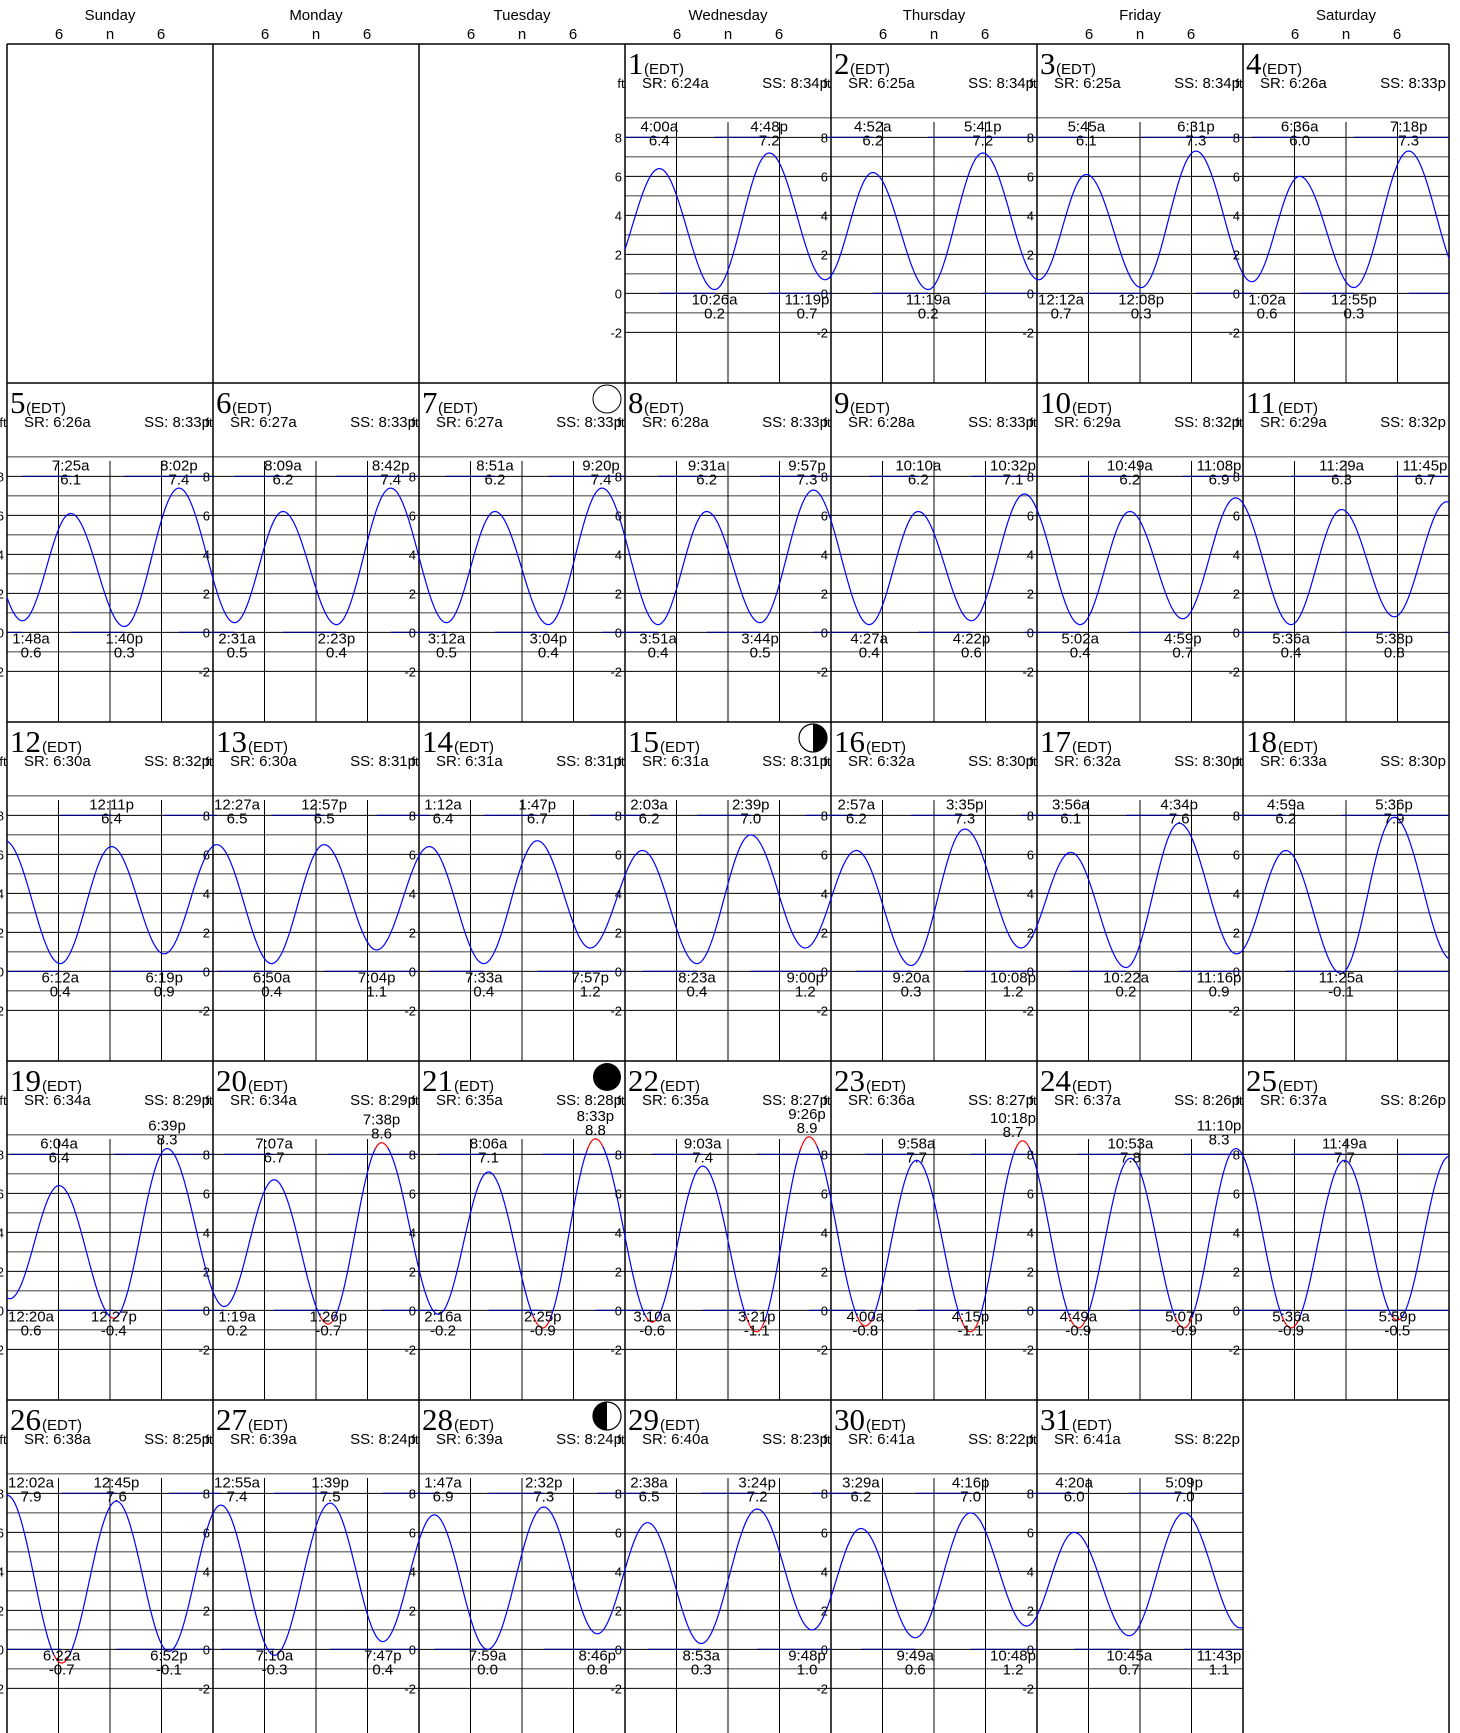 The image size is (1460, 1733). What do you see at coordinates (601, 465) in the screenshot?
I see `tide-time-label: 9:20p` at bounding box center [601, 465].